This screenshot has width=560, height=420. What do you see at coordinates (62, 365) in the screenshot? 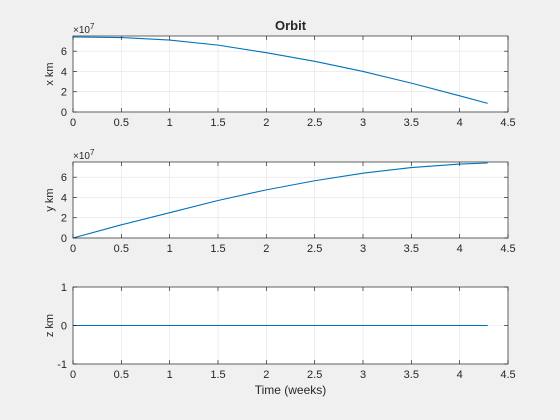
I see `y-tick-label: -1` at bounding box center [62, 365].